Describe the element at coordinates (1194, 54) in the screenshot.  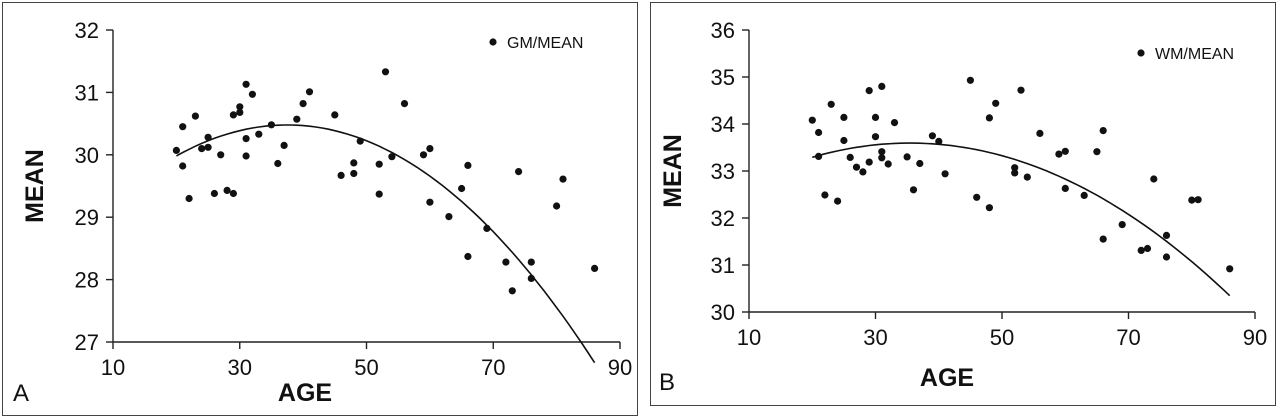
I see `legend-label: WM/MEAN` at that location.